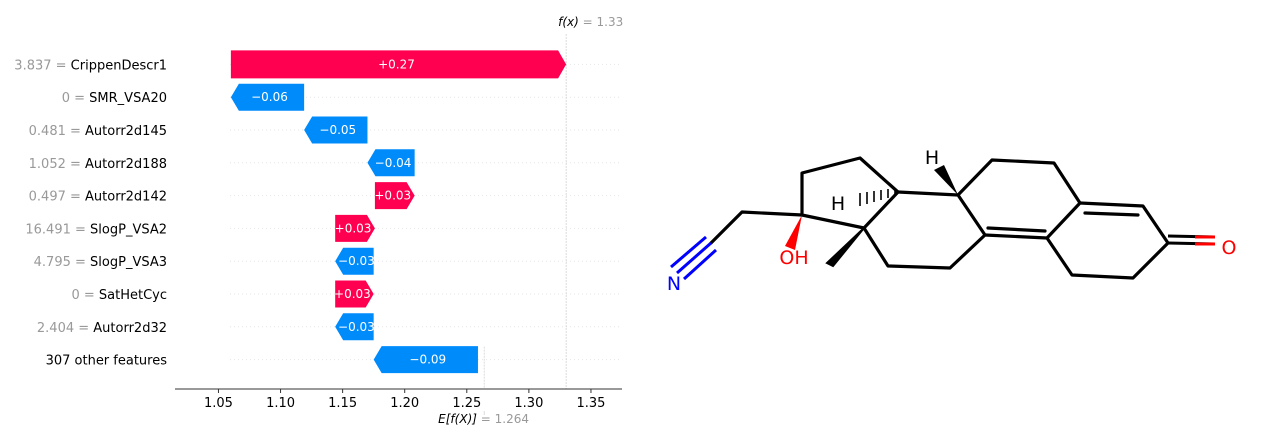  I want to click on molecule-bonds, so click(939, 218).